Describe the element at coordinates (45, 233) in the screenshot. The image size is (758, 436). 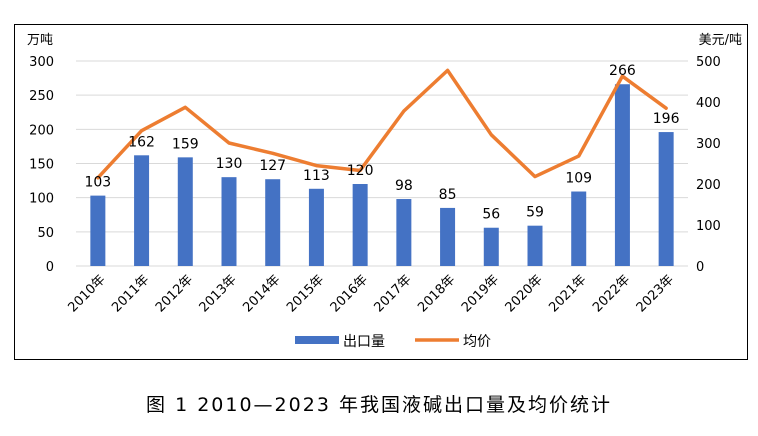
I see `y-left-tick-label: 50` at that location.